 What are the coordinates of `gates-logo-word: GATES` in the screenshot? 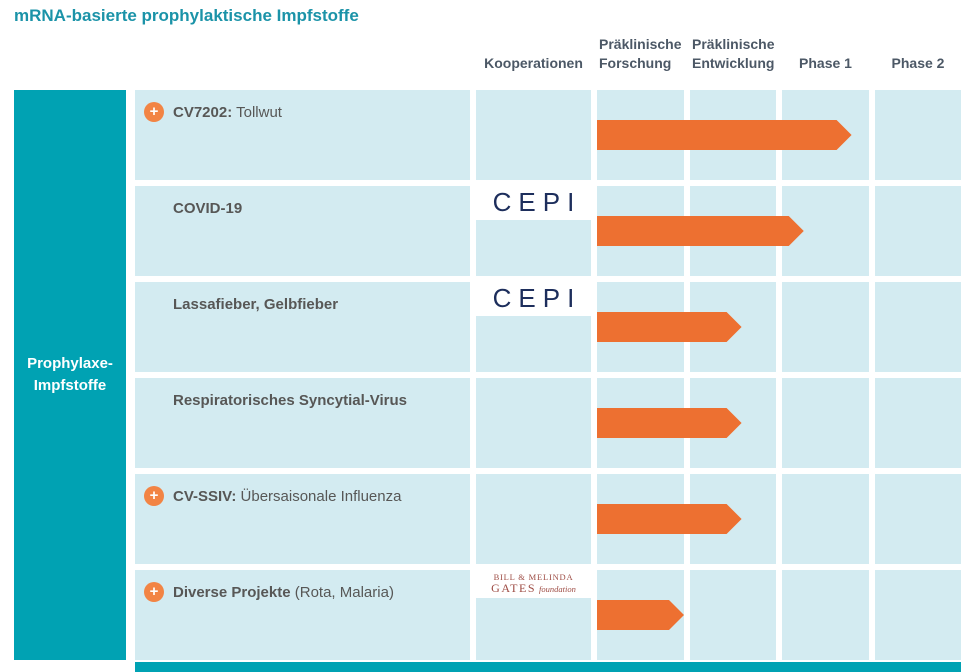 It's located at (513, 588).